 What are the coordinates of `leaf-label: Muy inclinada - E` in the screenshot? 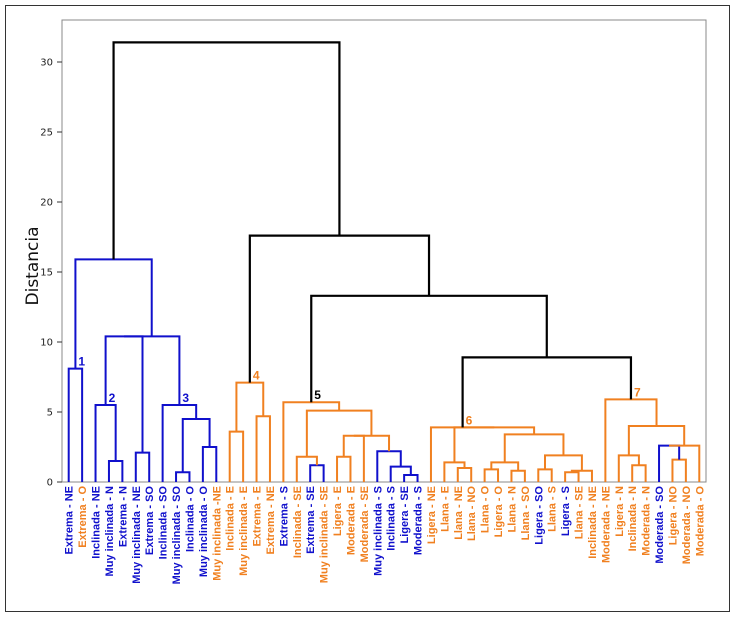 It's located at (244, 531).